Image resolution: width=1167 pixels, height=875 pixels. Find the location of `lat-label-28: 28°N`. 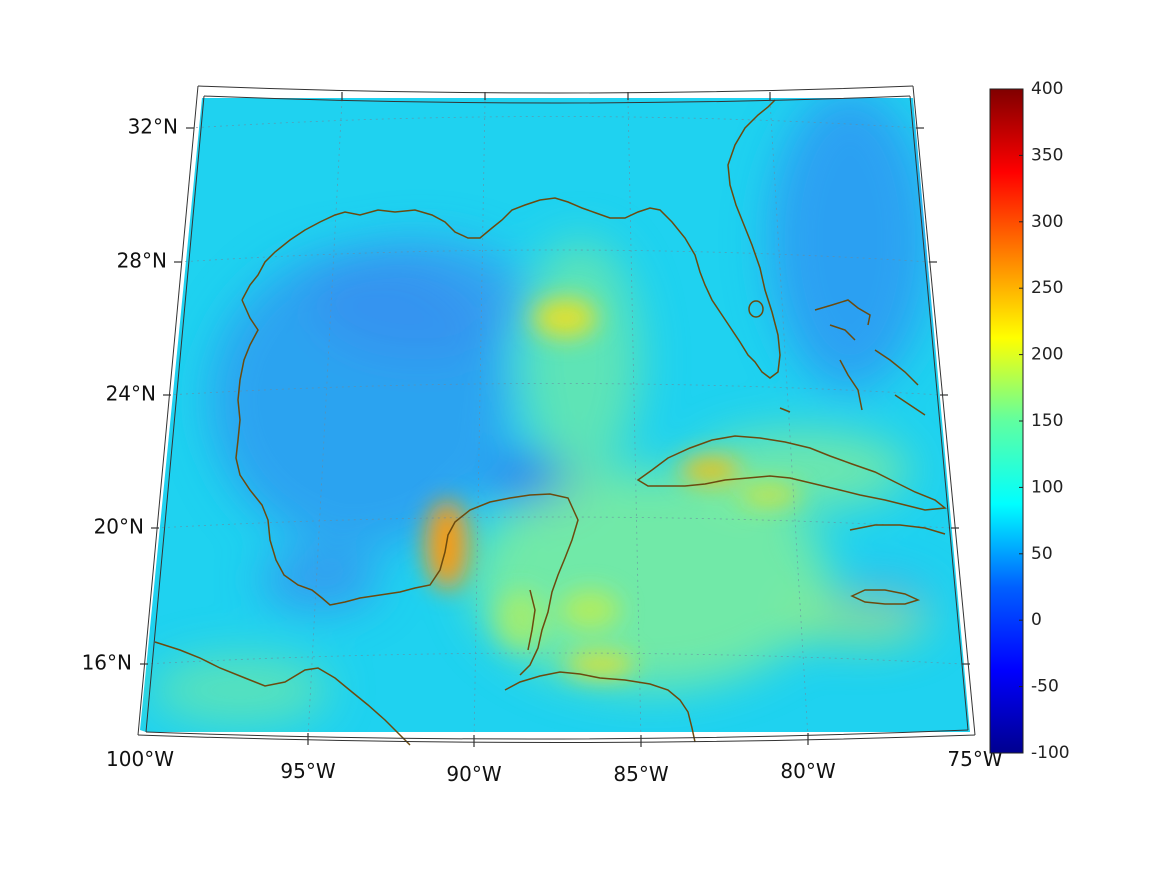

lat-label-28: 28°N is located at coordinates (142, 261).